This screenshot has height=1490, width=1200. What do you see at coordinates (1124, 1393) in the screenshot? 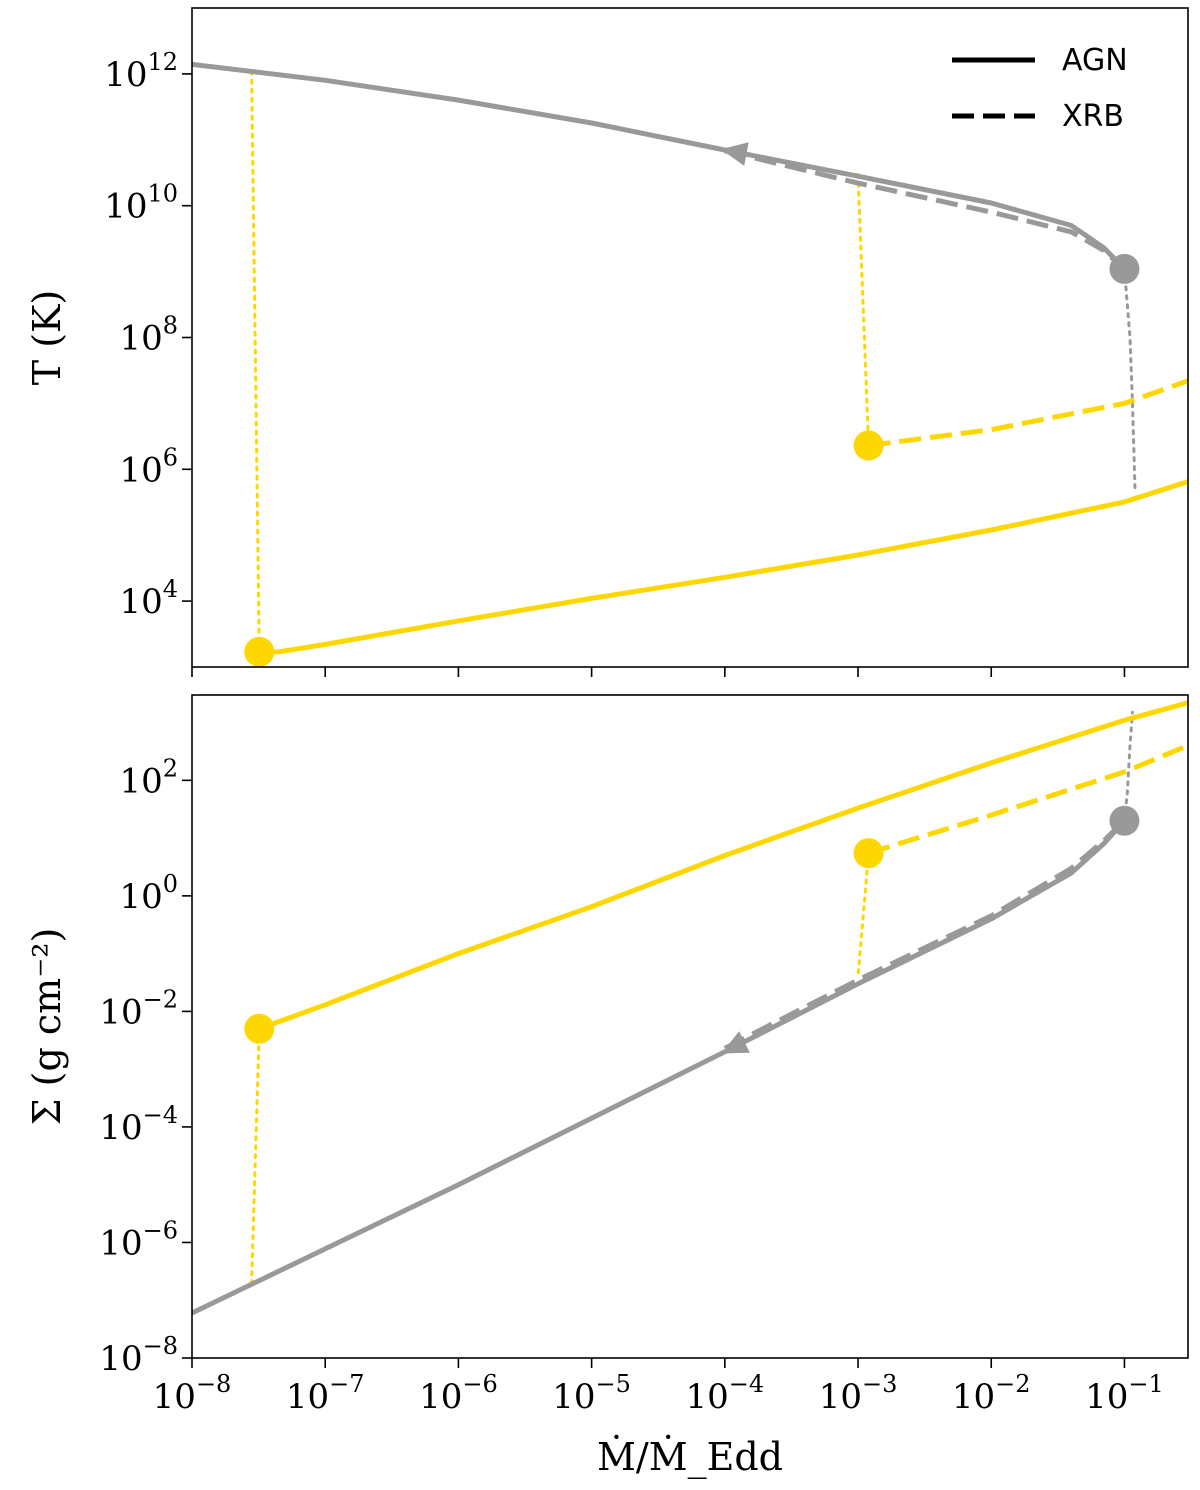
I see `x-tick-label: 10⁻¹` at bounding box center [1124, 1393].